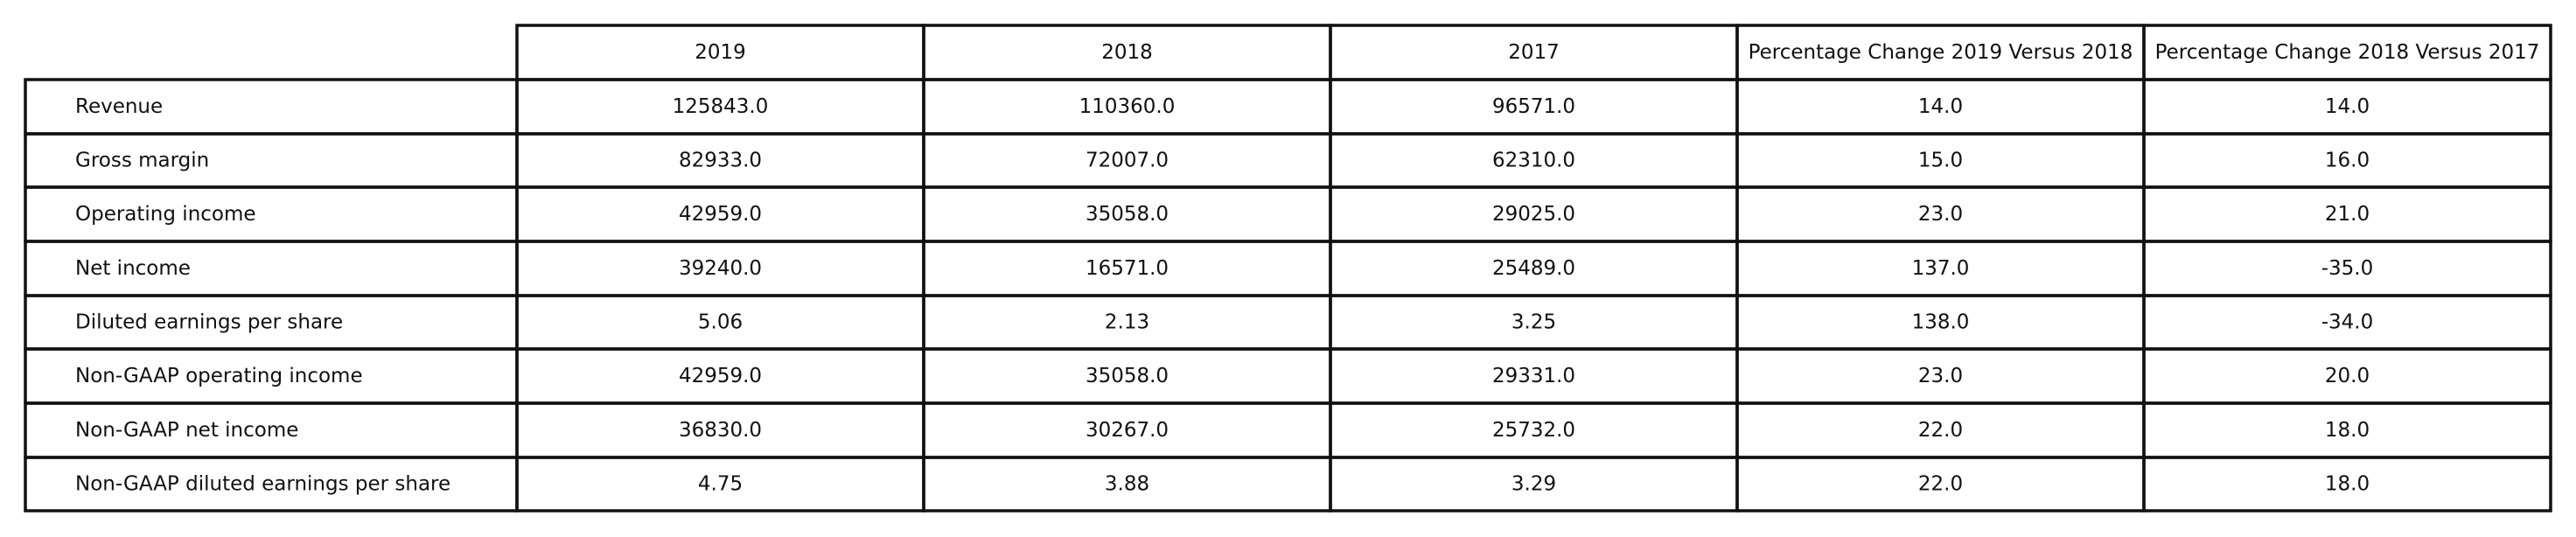 Image resolution: width=2576 pixels, height=537 pixels. What do you see at coordinates (1533, 485) in the screenshot?
I see `table-cell-value: 3.29` at bounding box center [1533, 485].